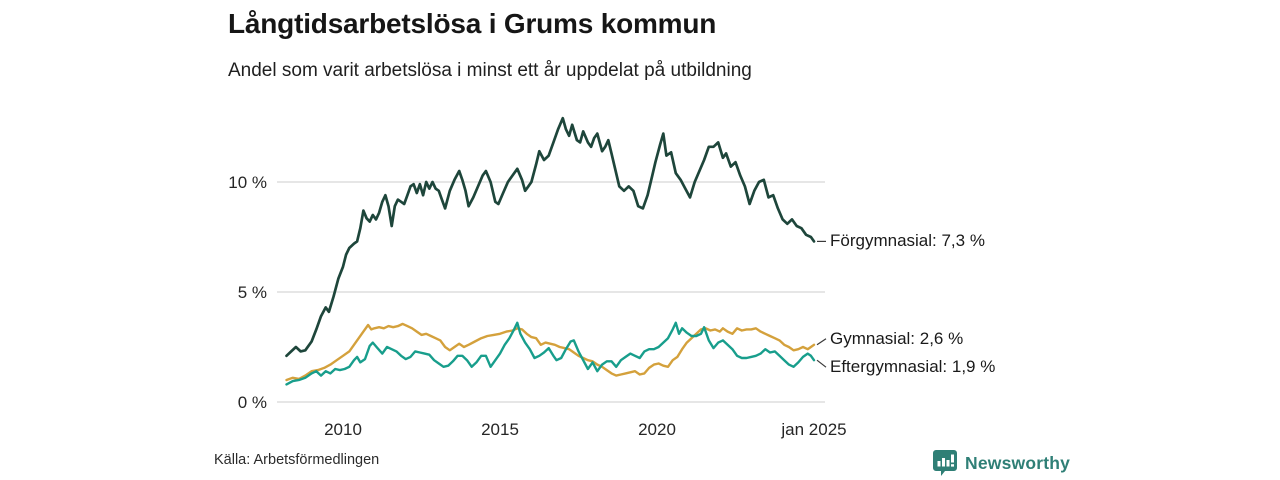 This screenshot has width=1280, height=480. Describe the element at coordinates (500, 429) in the screenshot. I see `x-tick-label: 2015` at that location.